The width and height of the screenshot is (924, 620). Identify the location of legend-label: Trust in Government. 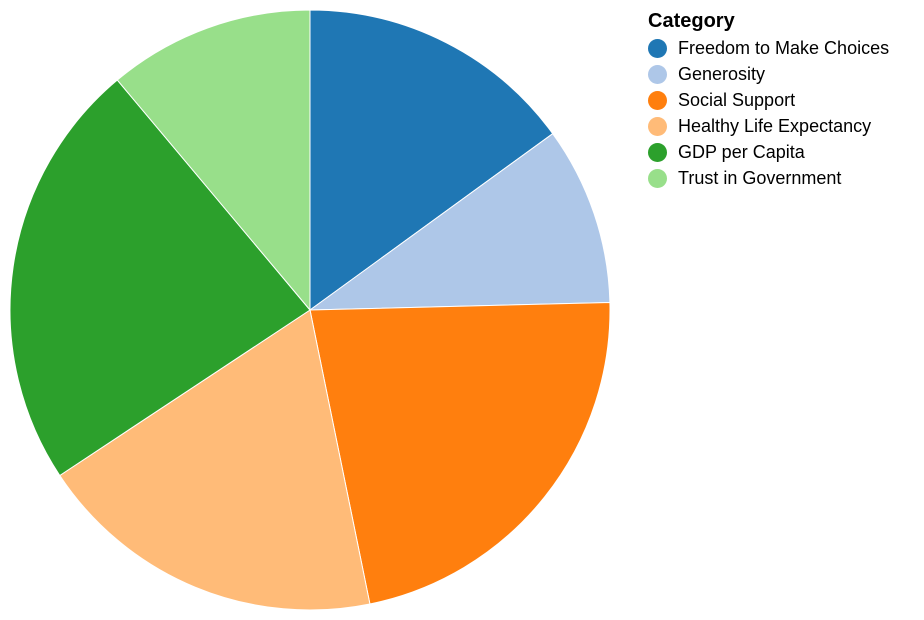
(760, 177).